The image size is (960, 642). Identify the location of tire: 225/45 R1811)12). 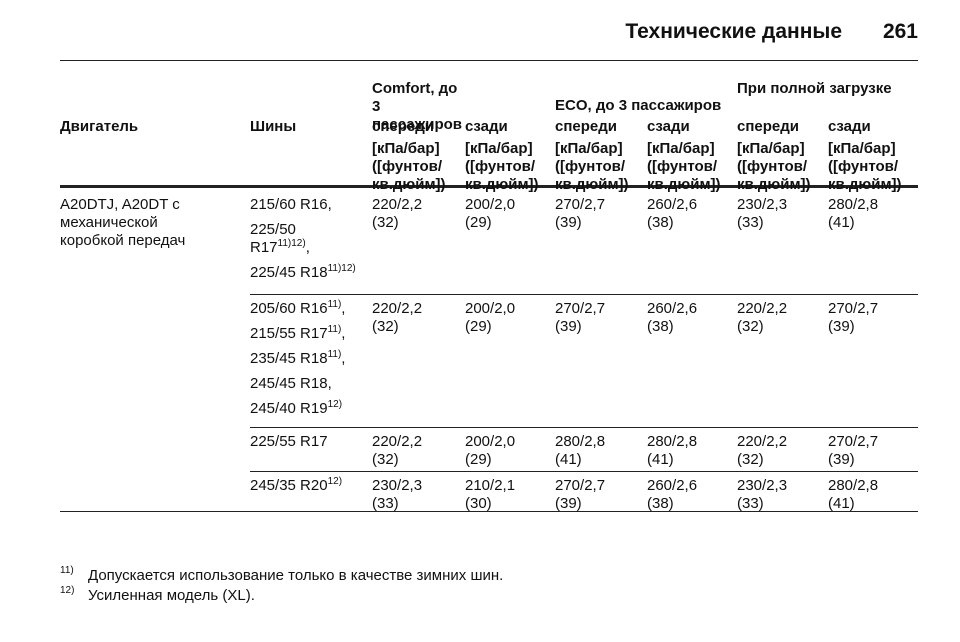
(304, 273).